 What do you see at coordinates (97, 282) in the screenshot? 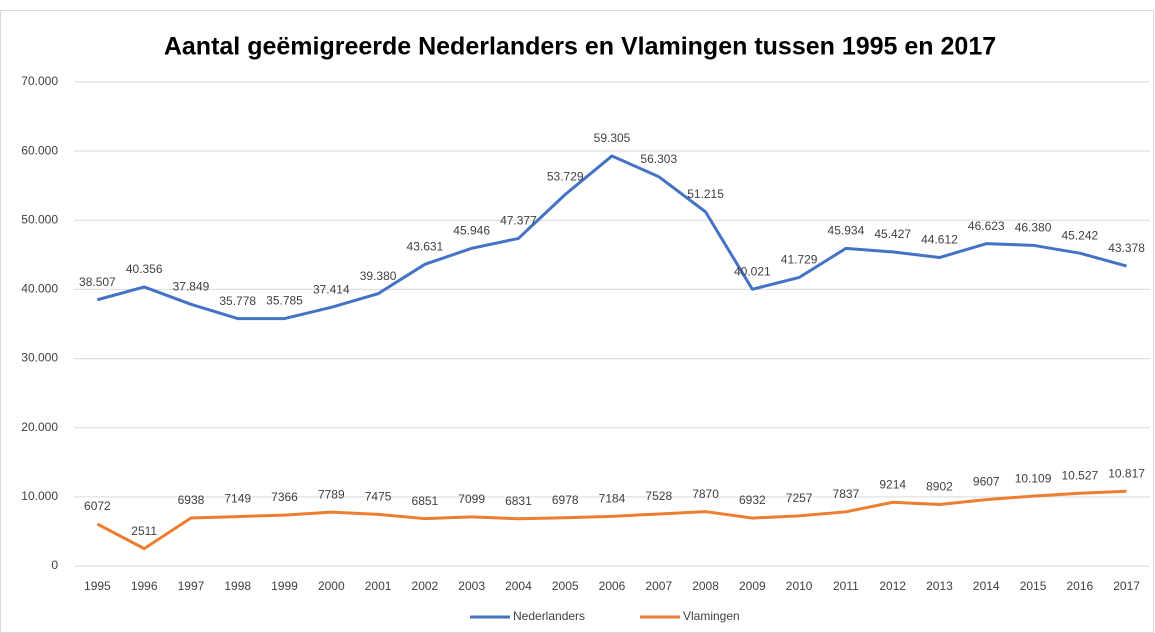
I see `data-label: 38.507` at bounding box center [97, 282].